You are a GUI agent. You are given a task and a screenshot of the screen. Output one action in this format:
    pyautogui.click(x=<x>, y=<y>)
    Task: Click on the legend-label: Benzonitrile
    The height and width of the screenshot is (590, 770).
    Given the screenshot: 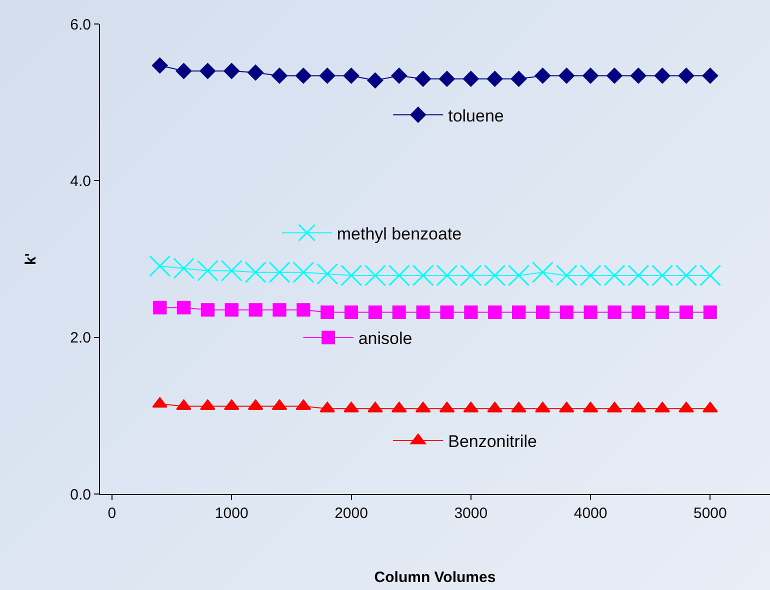 What is the action you would take?
    pyautogui.click(x=492, y=442)
    